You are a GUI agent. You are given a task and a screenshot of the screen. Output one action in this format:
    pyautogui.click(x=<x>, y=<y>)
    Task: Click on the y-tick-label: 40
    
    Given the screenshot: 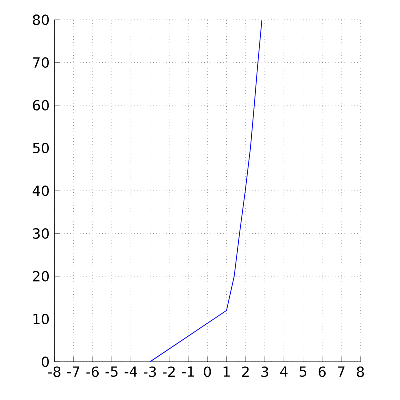 What is the action you would take?
    pyautogui.click(x=41, y=191)
    